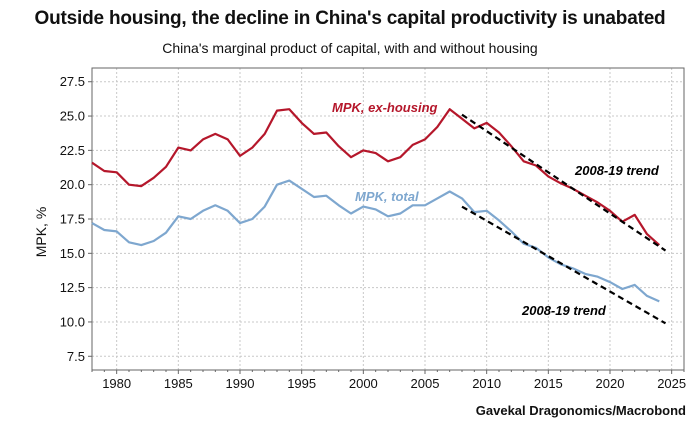 This screenshot has width=700, height=424. I want to click on x-tick-label: 1995, so click(301, 383).